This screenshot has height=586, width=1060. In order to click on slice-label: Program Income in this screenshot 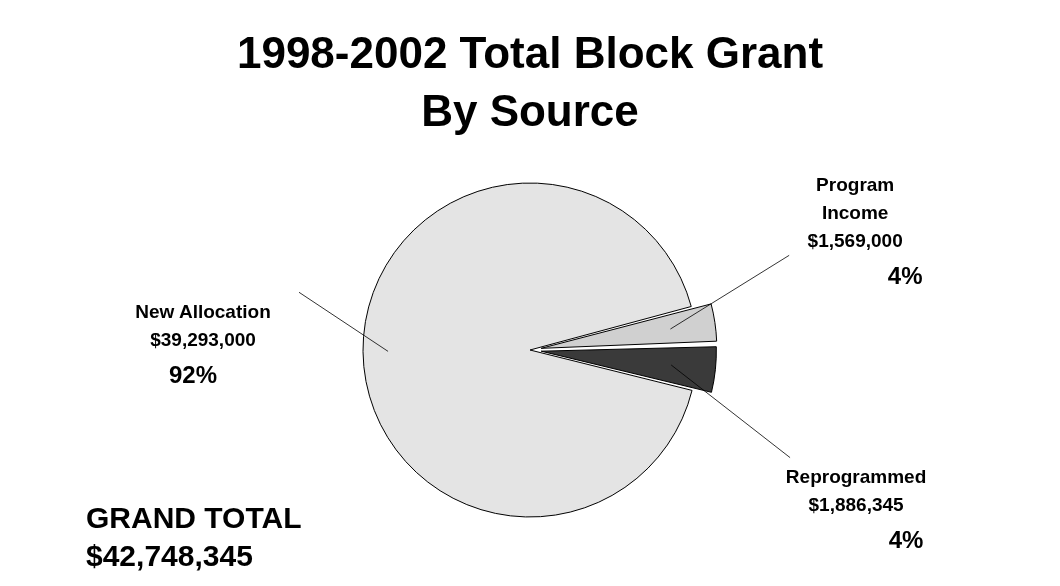, I will do `click(855, 198)`.